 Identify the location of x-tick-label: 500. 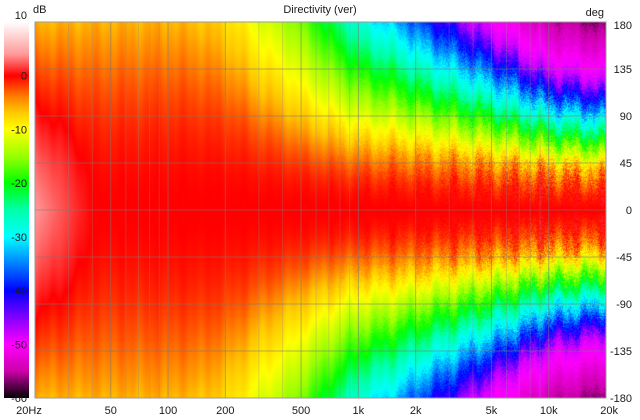
(301, 411).